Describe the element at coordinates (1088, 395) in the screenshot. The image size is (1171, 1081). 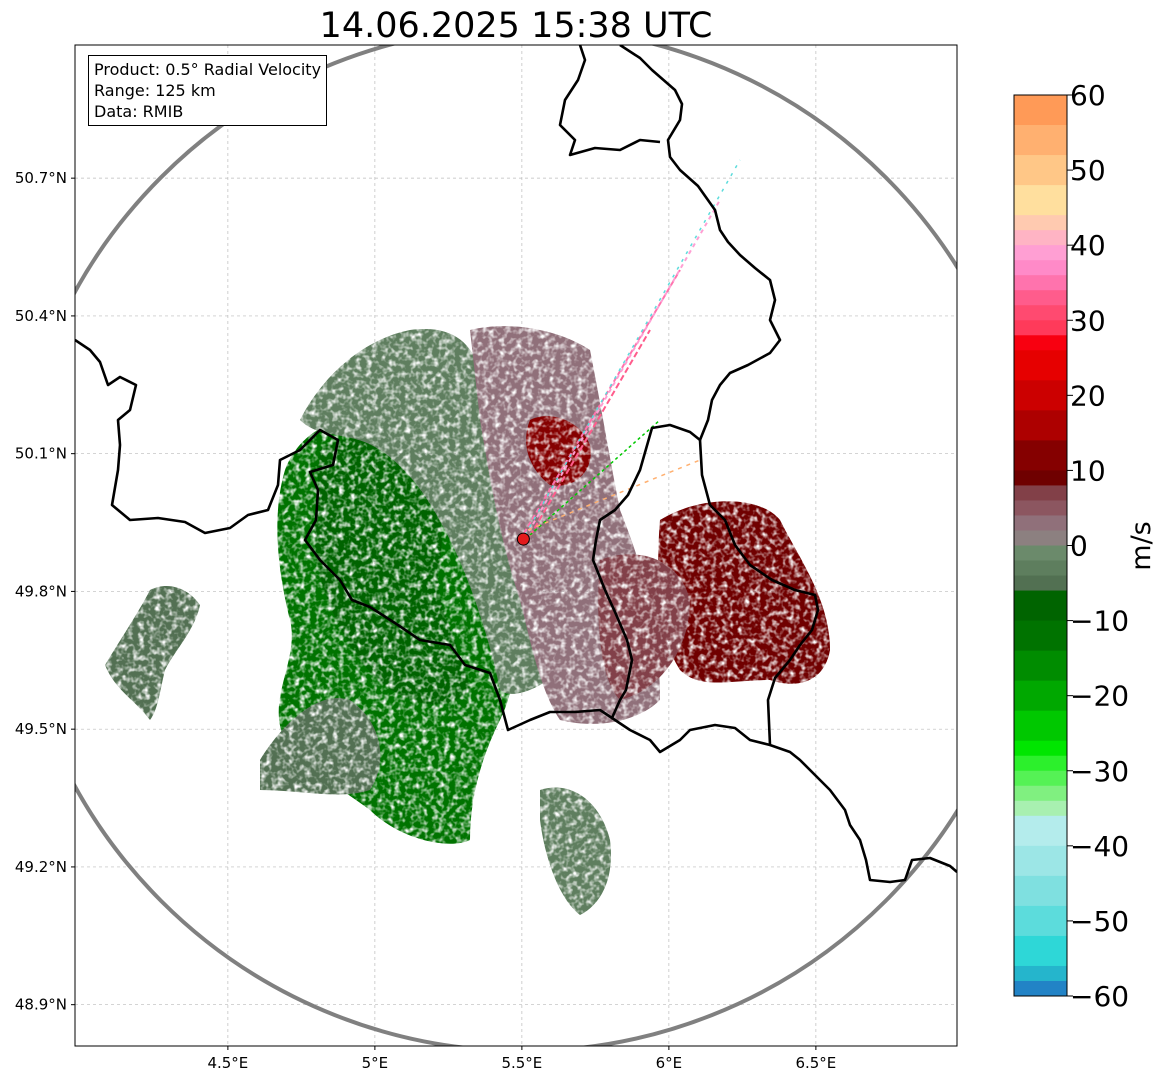
I see `colorbar-tick-label: 20` at that location.